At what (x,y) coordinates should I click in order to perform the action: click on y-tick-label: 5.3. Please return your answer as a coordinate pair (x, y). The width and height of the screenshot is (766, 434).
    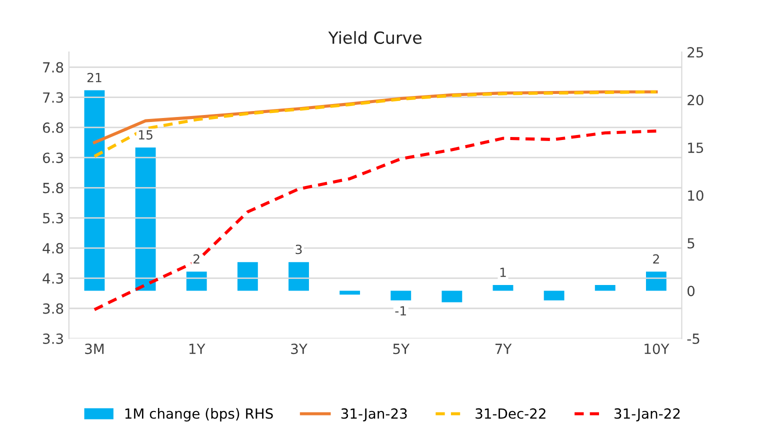
    Looking at the image, I should click on (53, 218).